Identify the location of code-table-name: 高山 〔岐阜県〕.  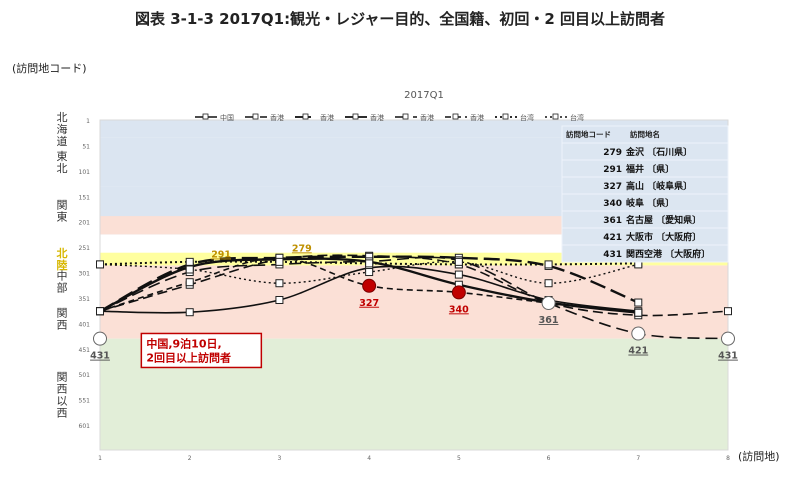
(659, 186).